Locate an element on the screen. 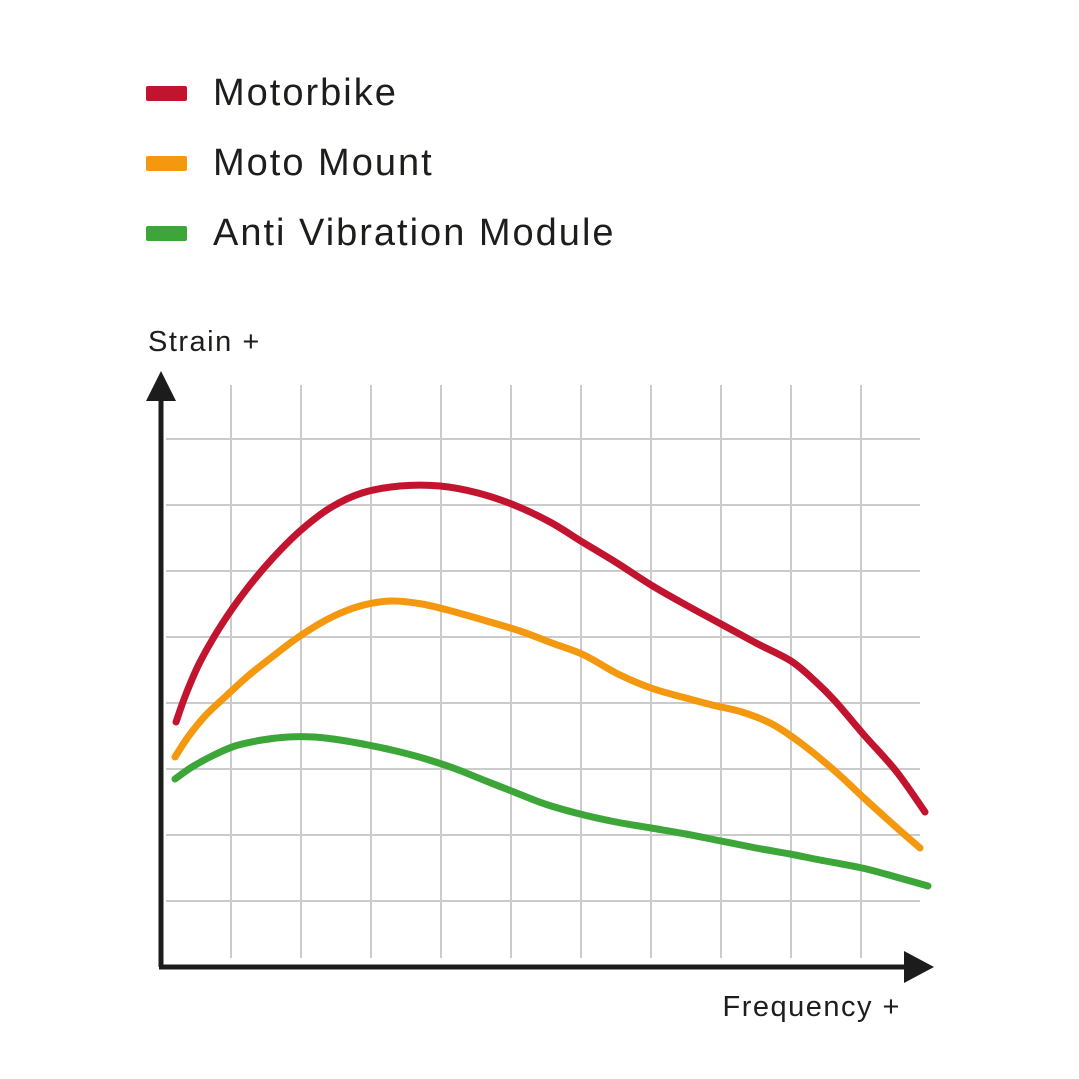  anti-vibration-module-curve is located at coordinates (551, 811).